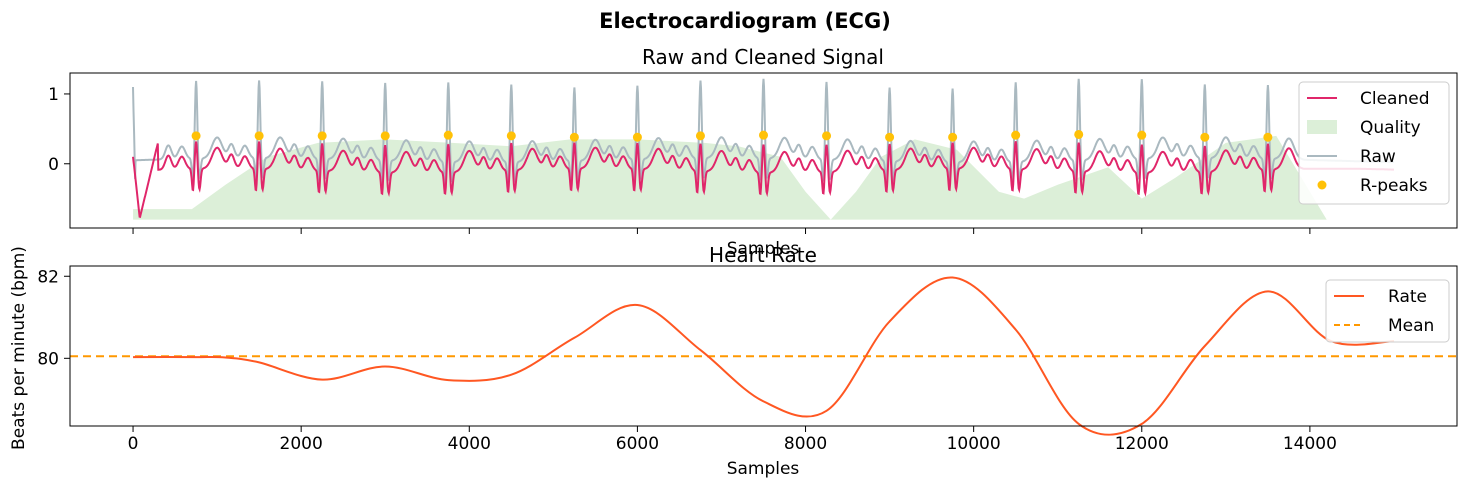 The height and width of the screenshot is (489, 1468). What do you see at coordinates (1407, 297) in the screenshot?
I see `legend-label: Rate` at bounding box center [1407, 297].